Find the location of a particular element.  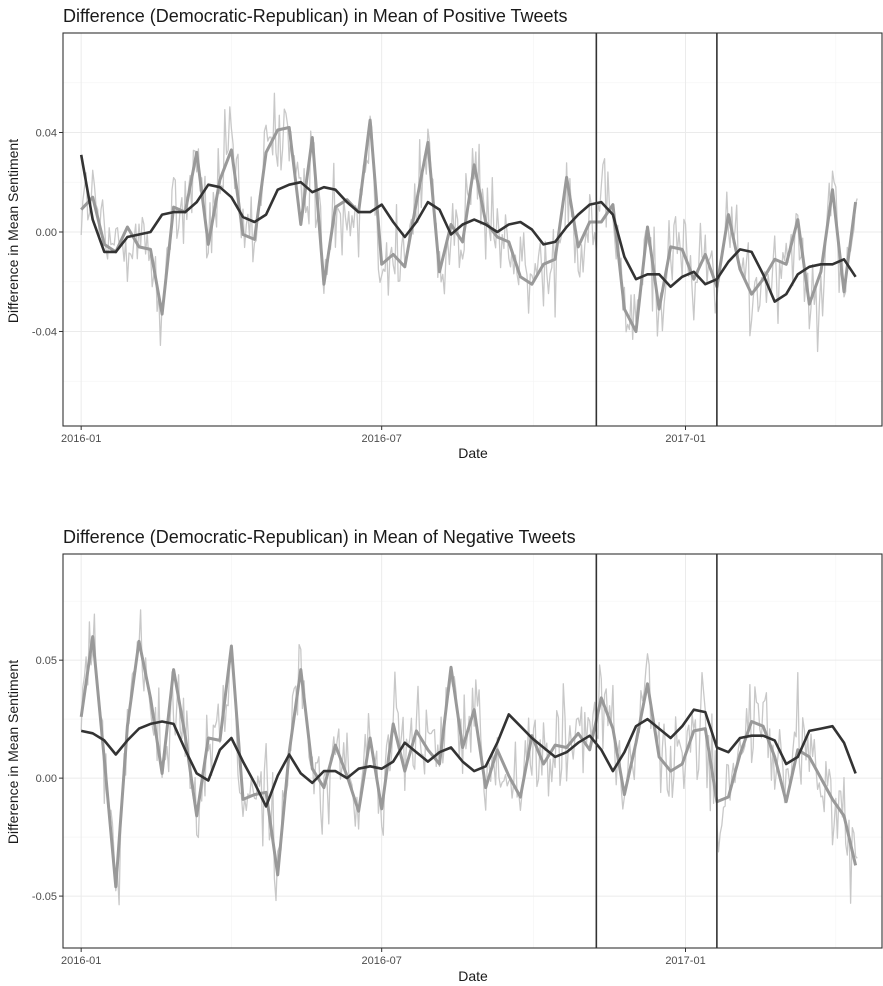

y-tick-label: -0.05 is located at coordinates (44, 897).